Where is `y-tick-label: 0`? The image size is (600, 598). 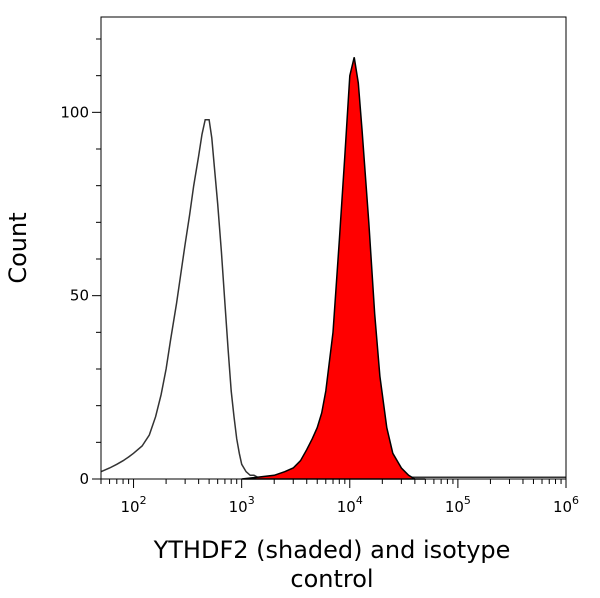 y-tick-label: 0 is located at coordinates (84, 479).